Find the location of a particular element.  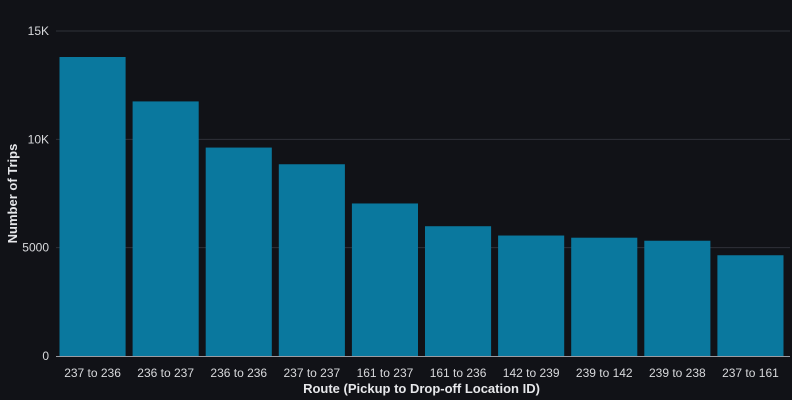

x-axis-title: Route (Pickup to Drop-off Location ID) is located at coordinates (421, 388).